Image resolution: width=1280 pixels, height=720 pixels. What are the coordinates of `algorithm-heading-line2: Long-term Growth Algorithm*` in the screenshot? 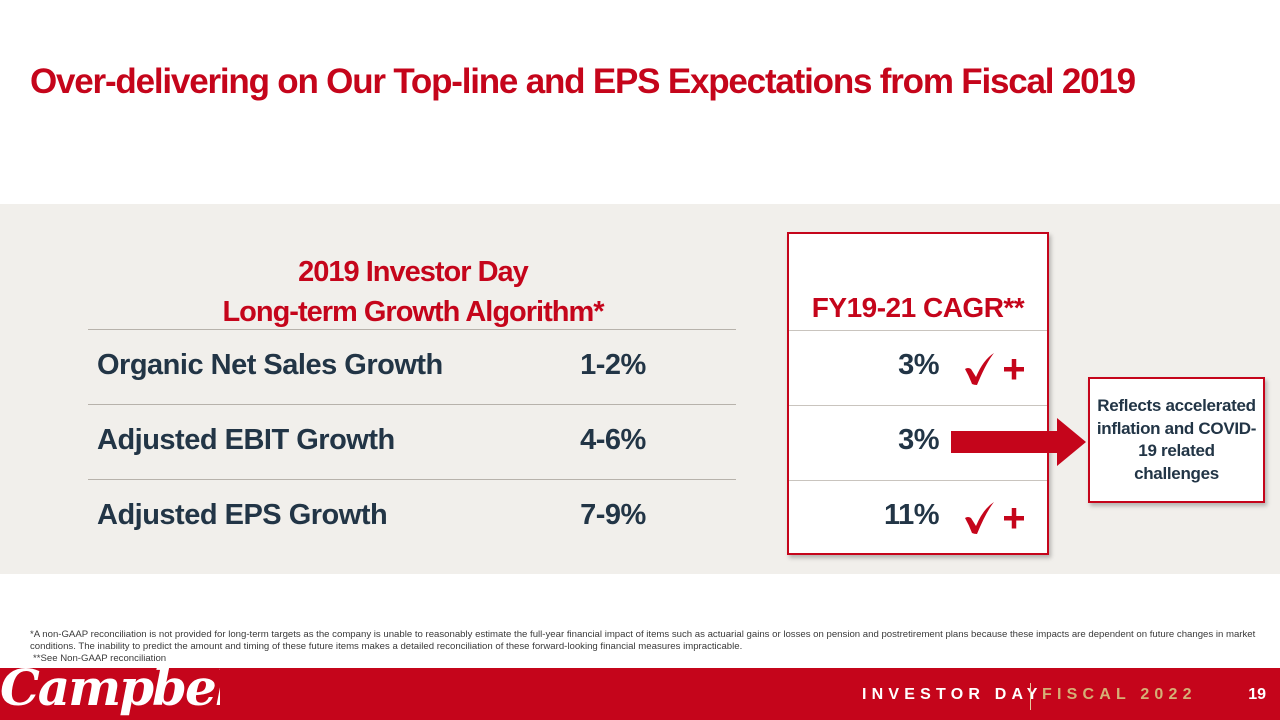 It's located at (413, 312).